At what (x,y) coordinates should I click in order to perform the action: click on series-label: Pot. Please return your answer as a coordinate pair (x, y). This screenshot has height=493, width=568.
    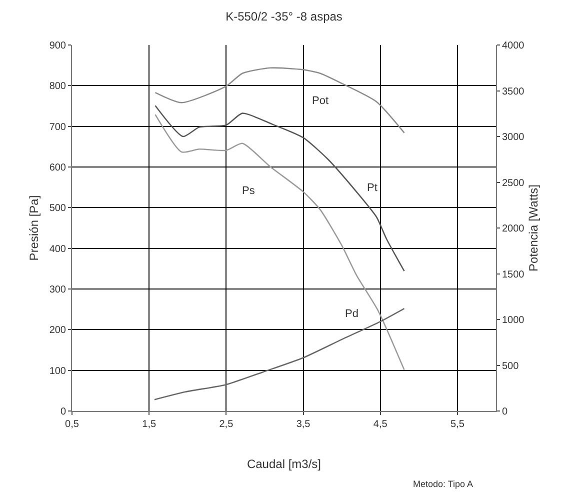
    Looking at the image, I should click on (320, 101).